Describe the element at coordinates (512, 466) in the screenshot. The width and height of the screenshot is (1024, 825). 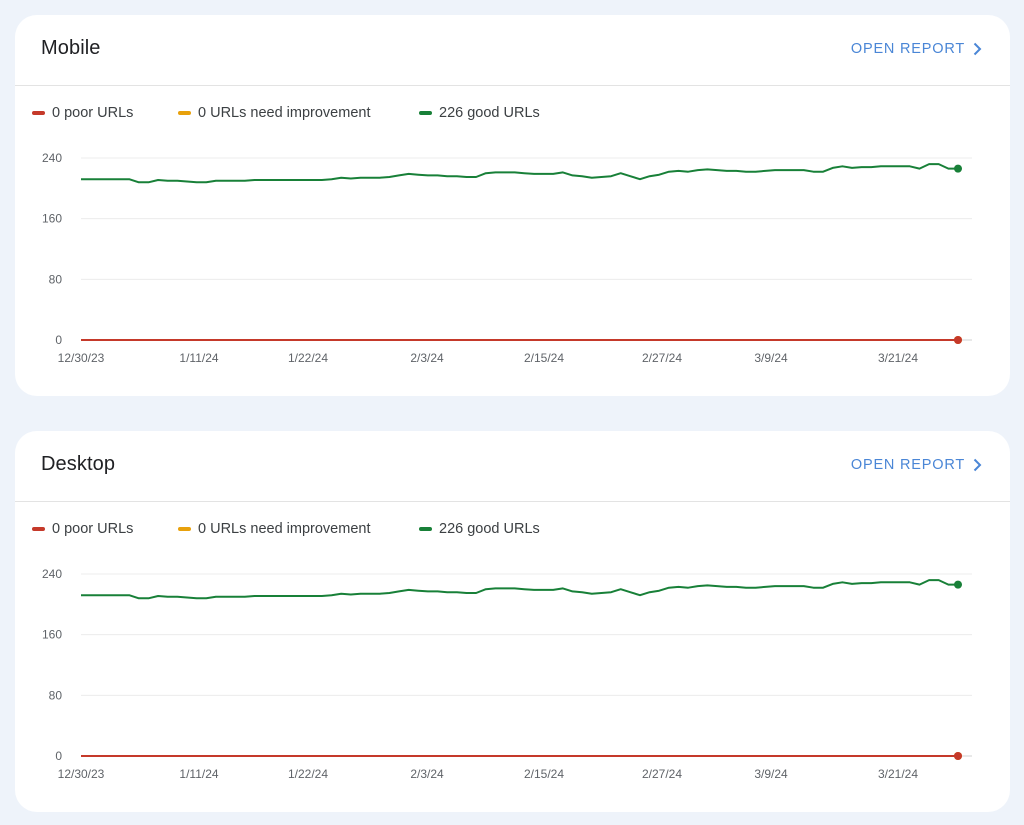
I see `card-header: Desktop OPEN REPORT` at that location.